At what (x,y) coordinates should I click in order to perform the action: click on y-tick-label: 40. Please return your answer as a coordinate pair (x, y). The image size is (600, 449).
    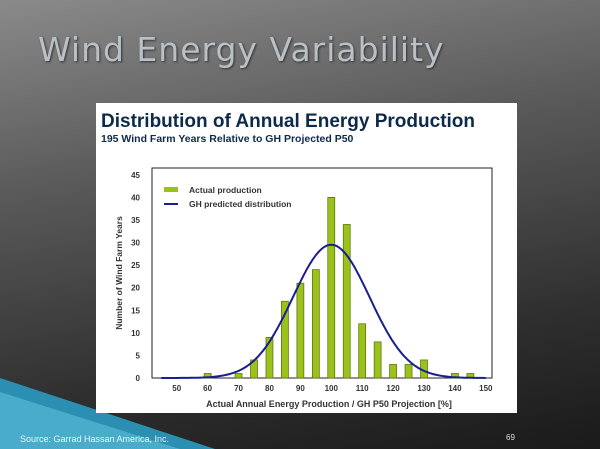
    Looking at the image, I should click on (135, 197).